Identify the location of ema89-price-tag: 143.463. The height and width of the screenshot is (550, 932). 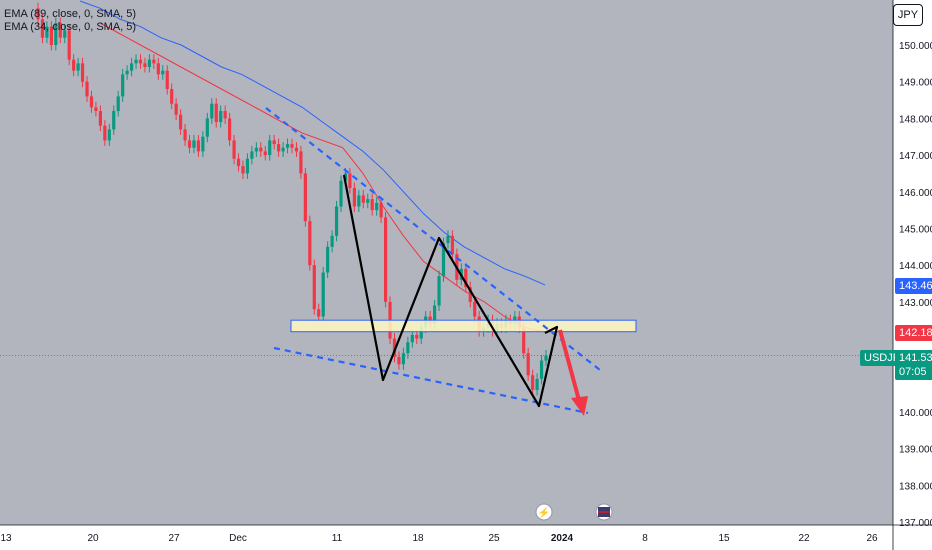
(913, 286).